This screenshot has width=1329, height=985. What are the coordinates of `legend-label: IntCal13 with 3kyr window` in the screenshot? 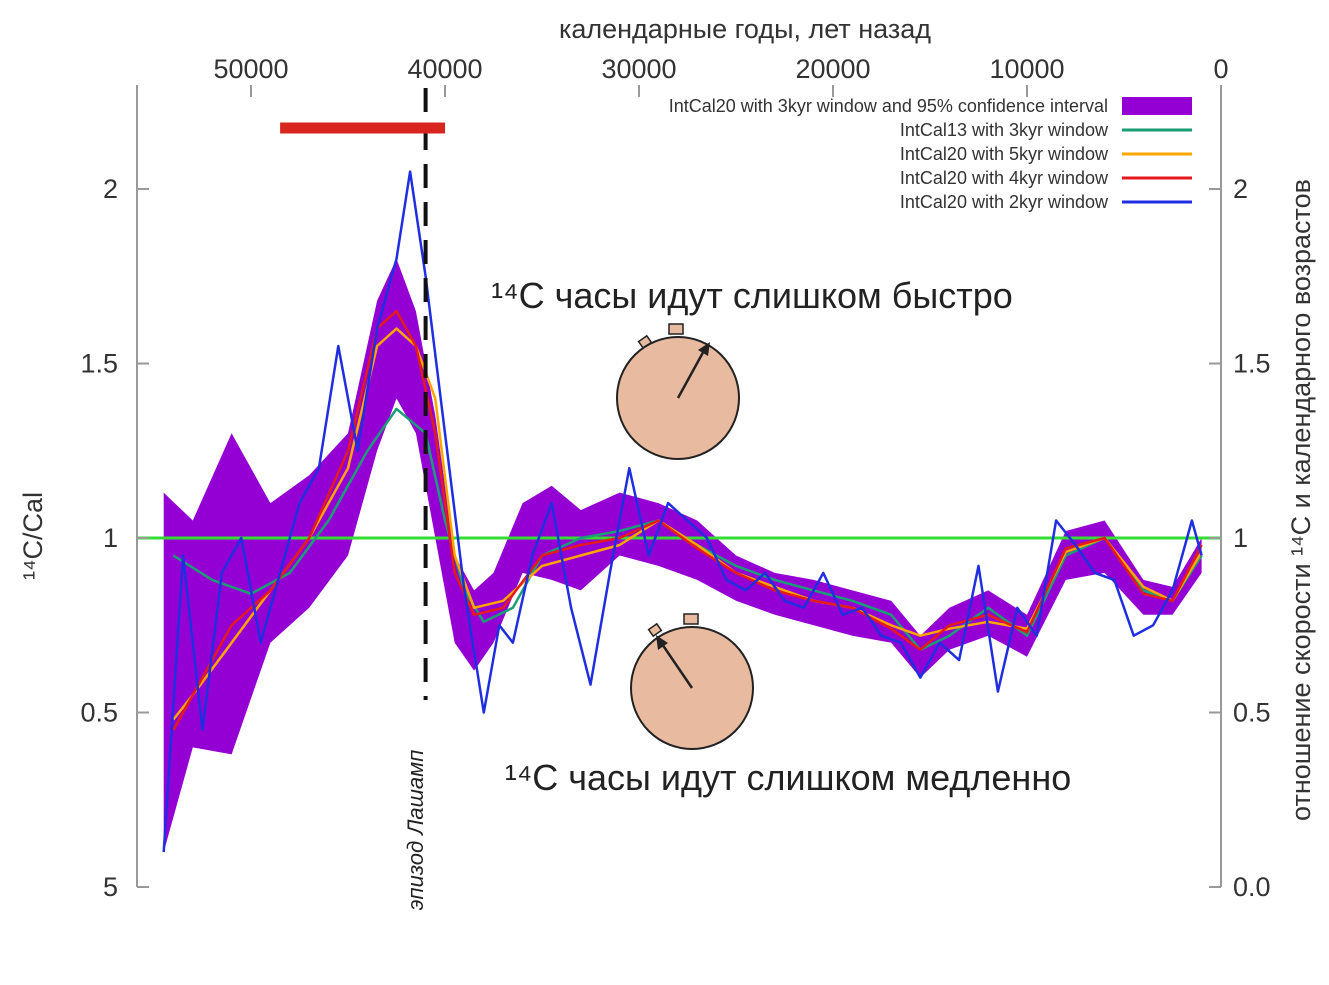 It's located at (1004, 130).